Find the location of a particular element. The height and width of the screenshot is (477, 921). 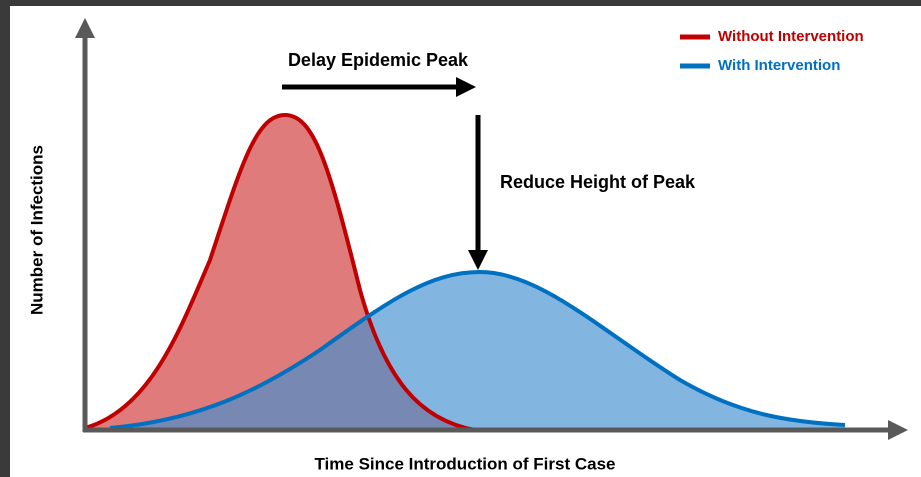

y-axis-label: Number of Infections is located at coordinates (36, 230).